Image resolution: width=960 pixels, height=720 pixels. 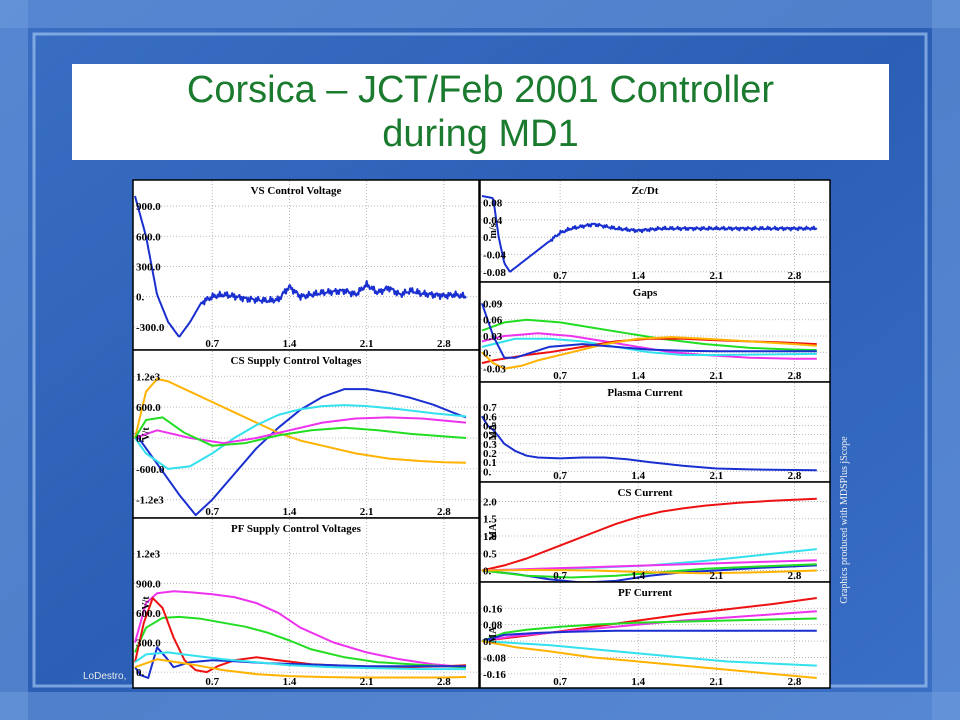 I want to click on y-tick-label: 1.5, so click(x=490, y=520).